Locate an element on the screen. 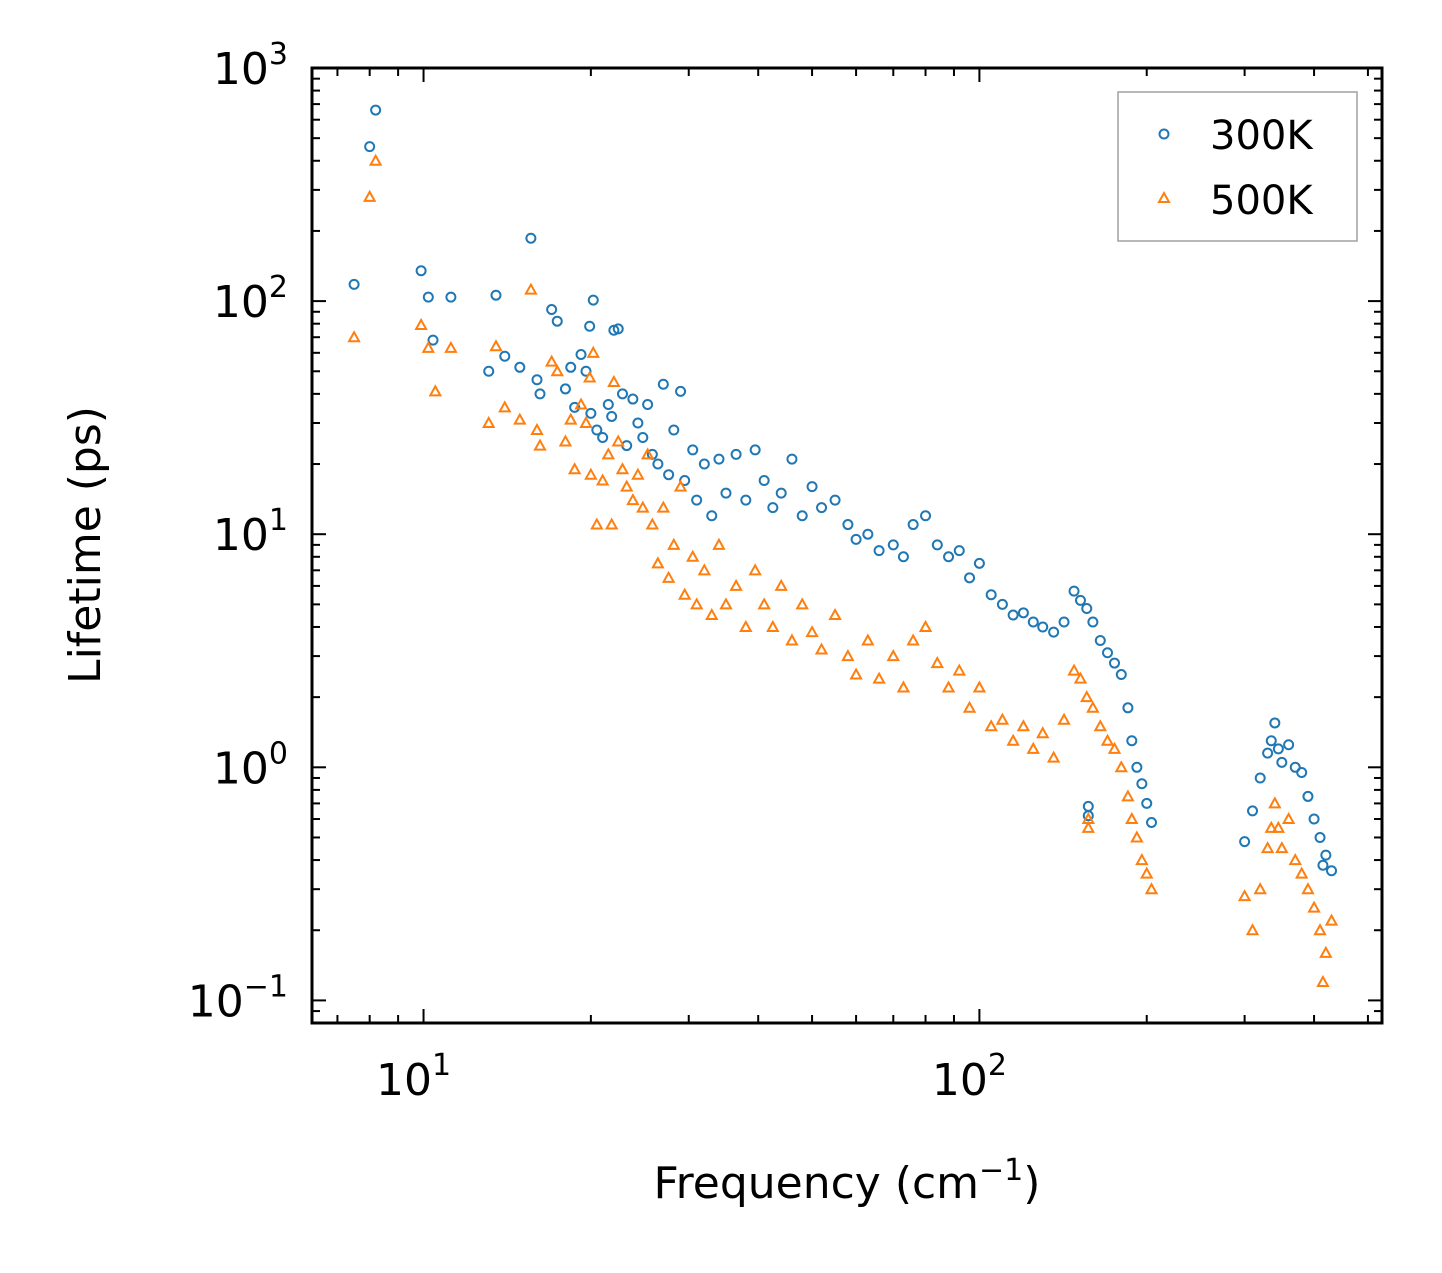 This screenshot has width=1442, height=1273. legend-label-500k: 500K is located at coordinates (1262, 201).